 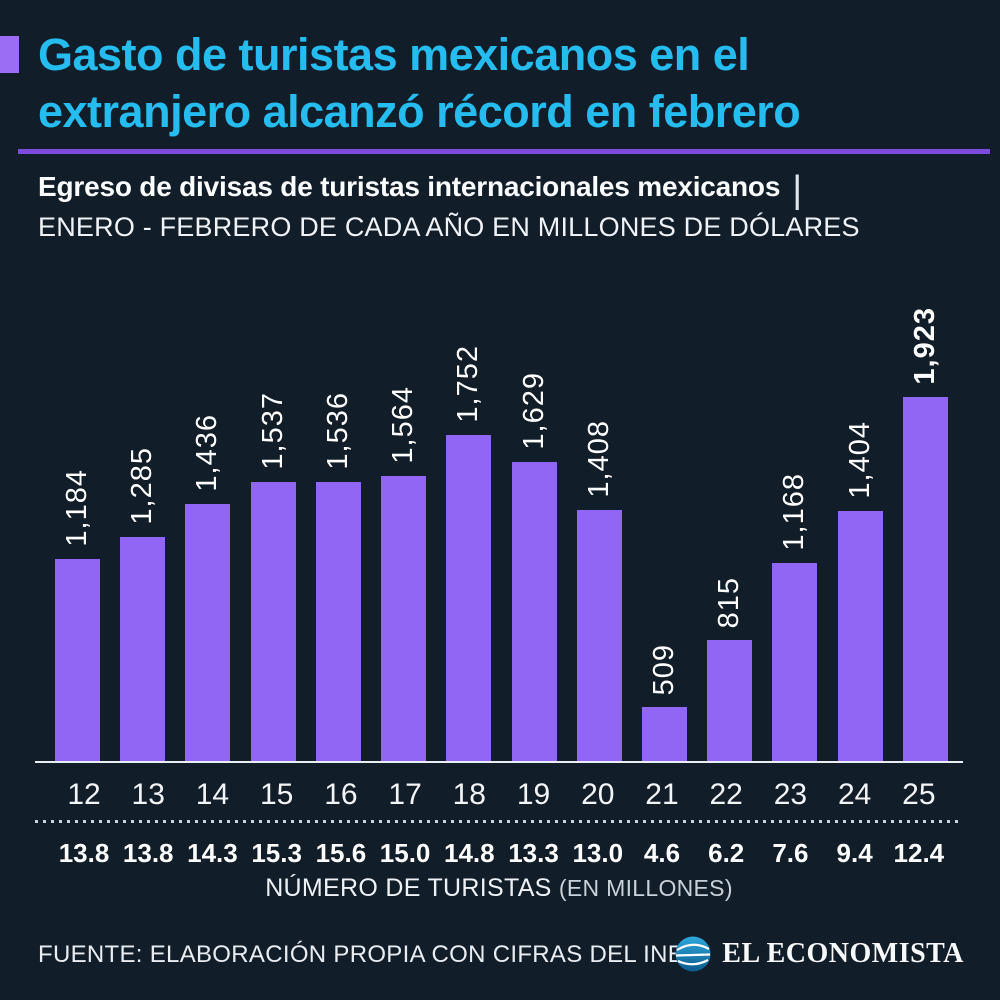 What do you see at coordinates (469, 794) in the screenshot?
I see `year-label: 18` at bounding box center [469, 794].